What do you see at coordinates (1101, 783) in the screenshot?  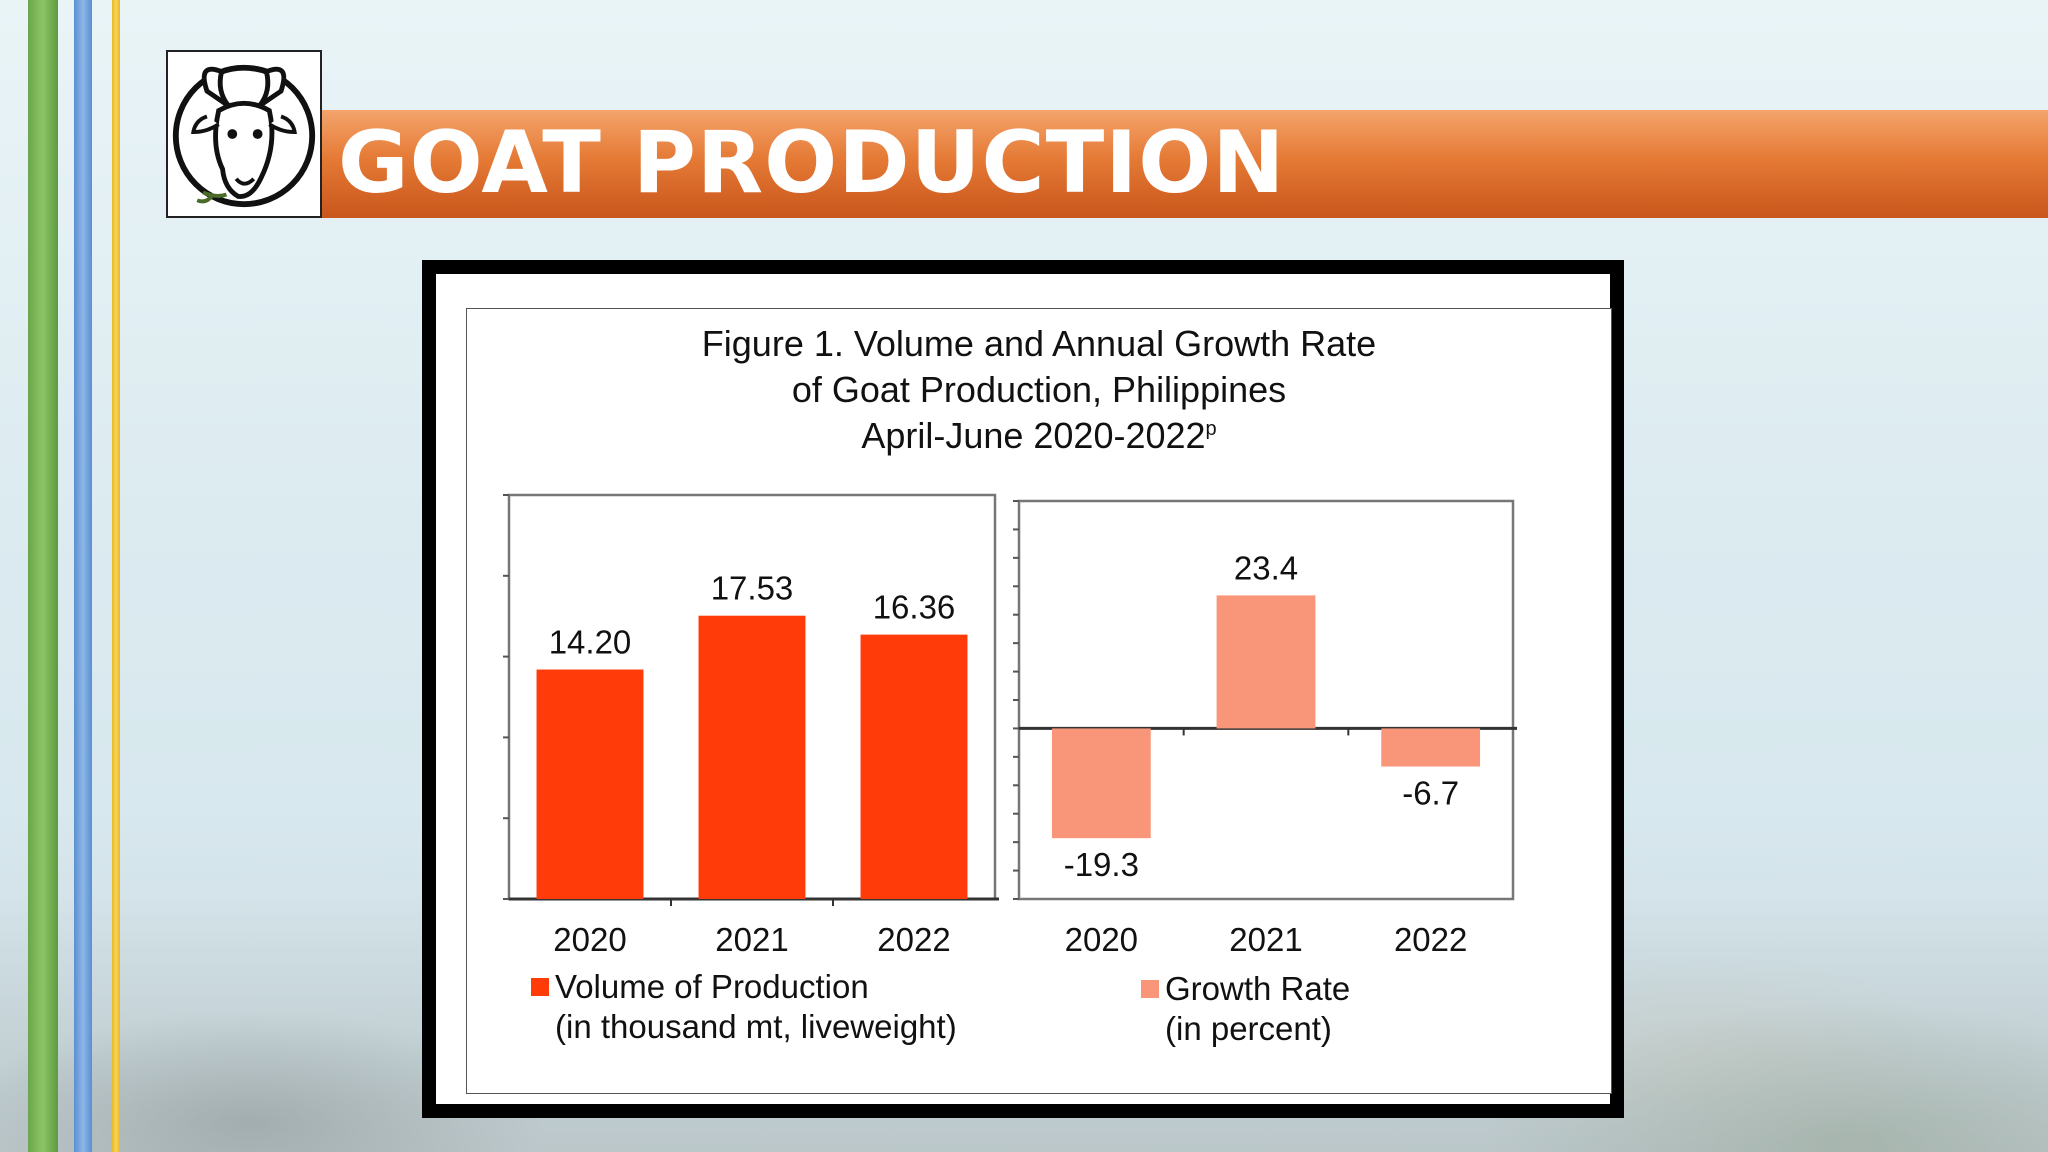 I see `bar-growth-2020` at bounding box center [1101, 783].